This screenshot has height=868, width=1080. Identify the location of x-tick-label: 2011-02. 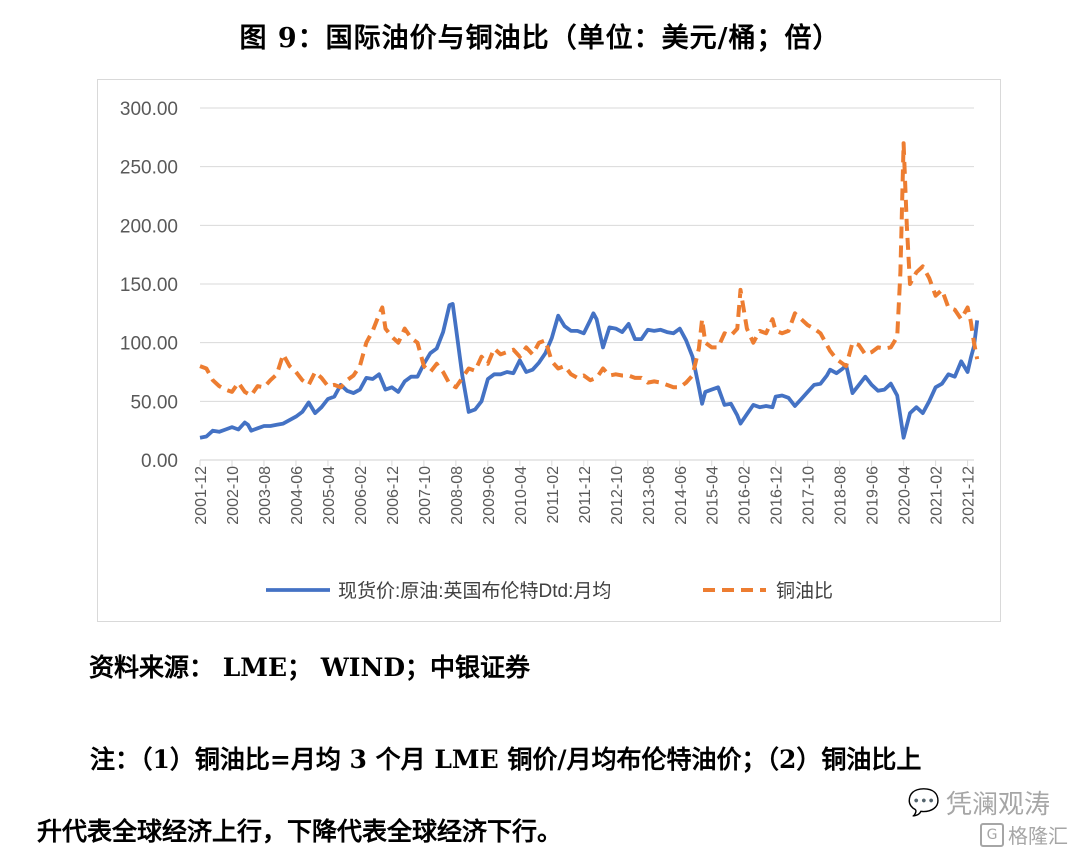
(553, 495).